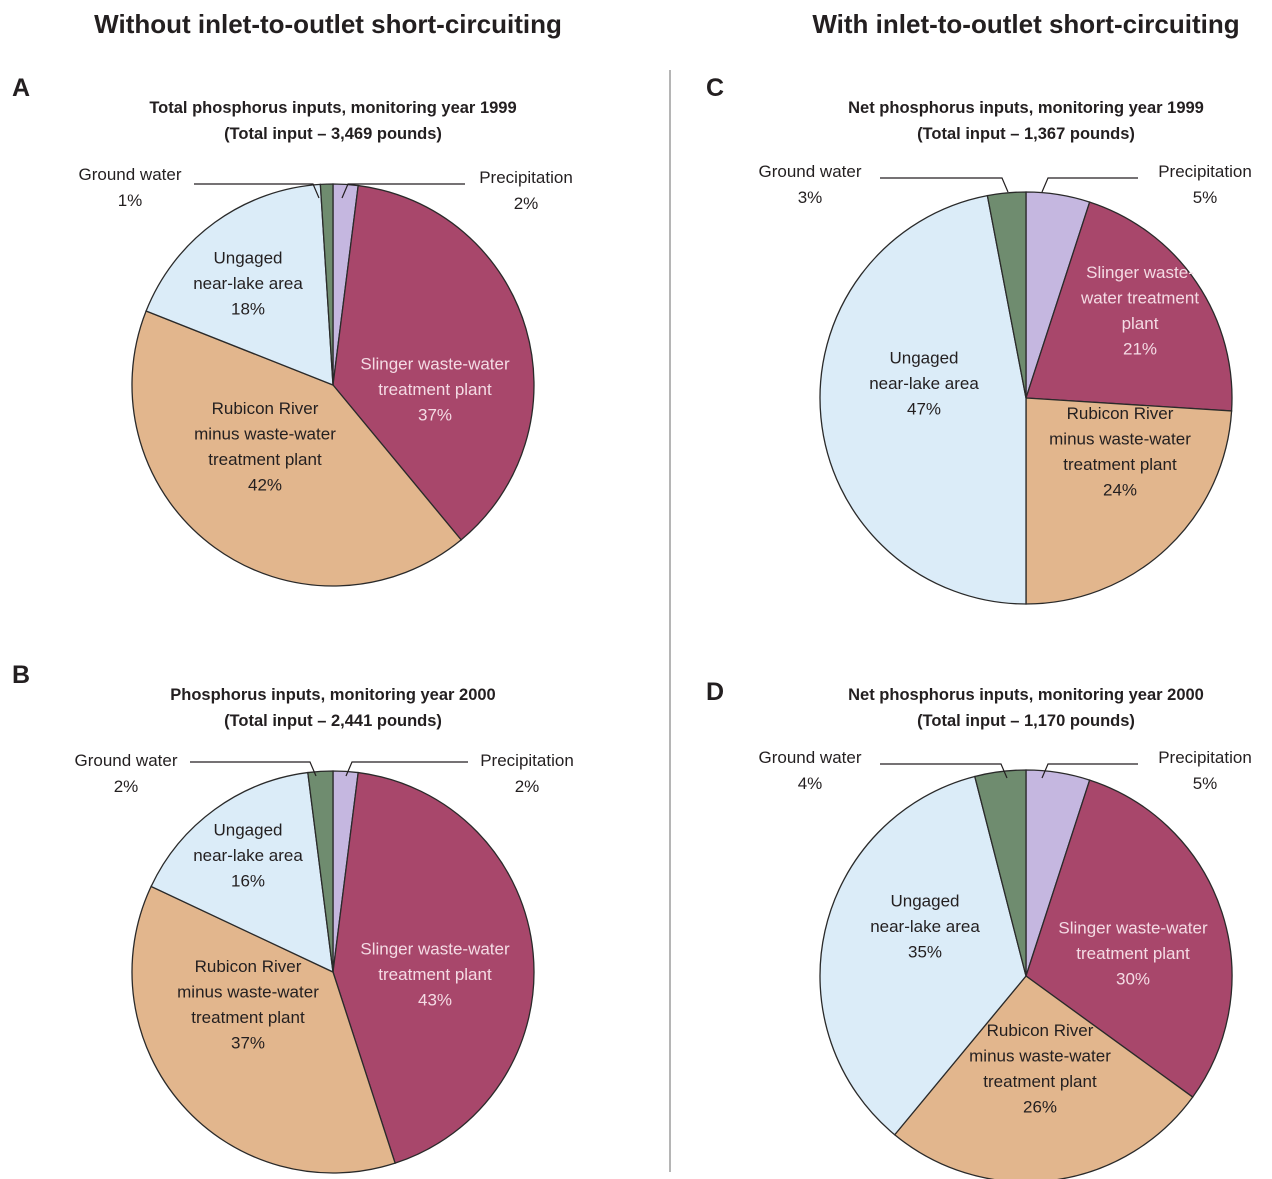 This screenshot has width=1272, height=1179. I want to click on chart-subtitle: (Total input – 3,469 pounds), so click(333, 134).